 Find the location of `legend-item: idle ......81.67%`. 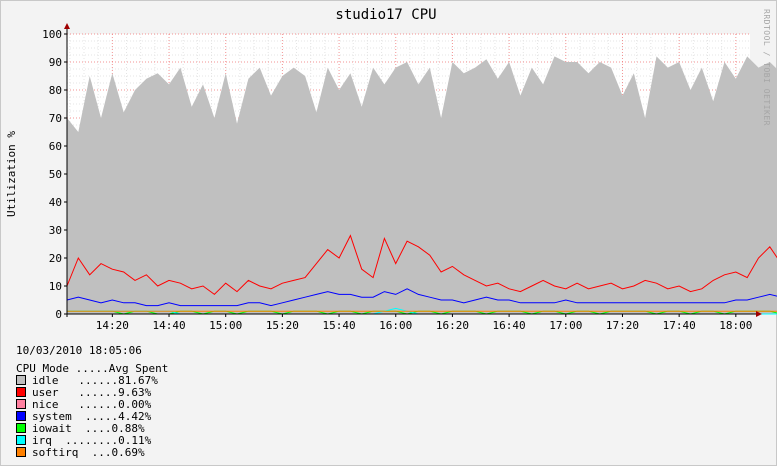

legend-item: idle ......81.67% is located at coordinates (92, 381).